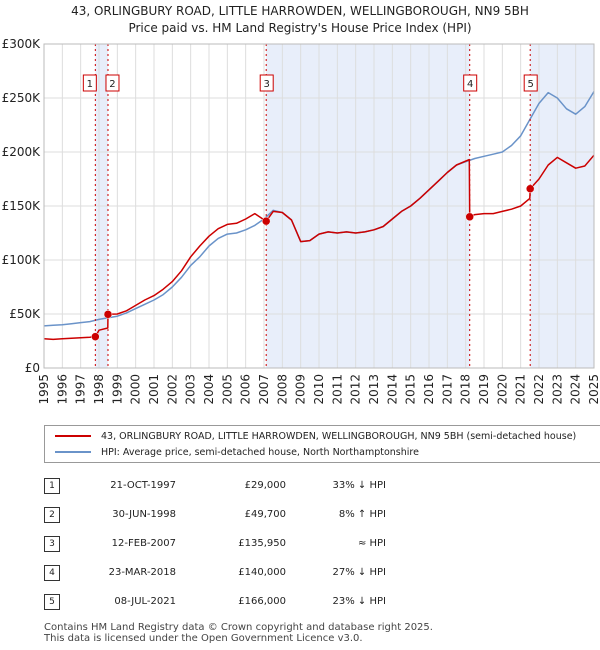 This screenshot has width=600, height=650. What do you see at coordinates (52, 543) in the screenshot?
I see `tx-number-box: 3` at bounding box center [52, 543].